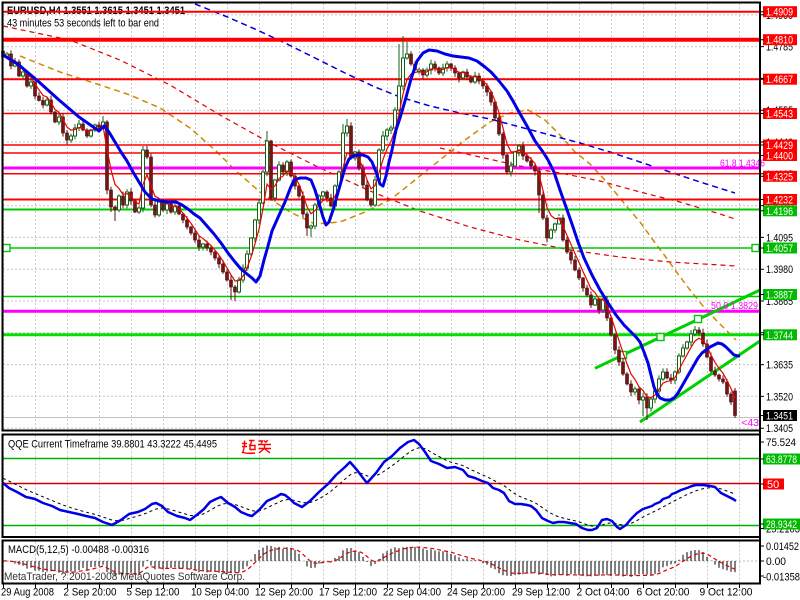 Image resolution: width=800 pixels, height=600 pixels. Describe the element at coordinates (776, 562) in the screenshot. I see `svg-text: 0.00` at that location.